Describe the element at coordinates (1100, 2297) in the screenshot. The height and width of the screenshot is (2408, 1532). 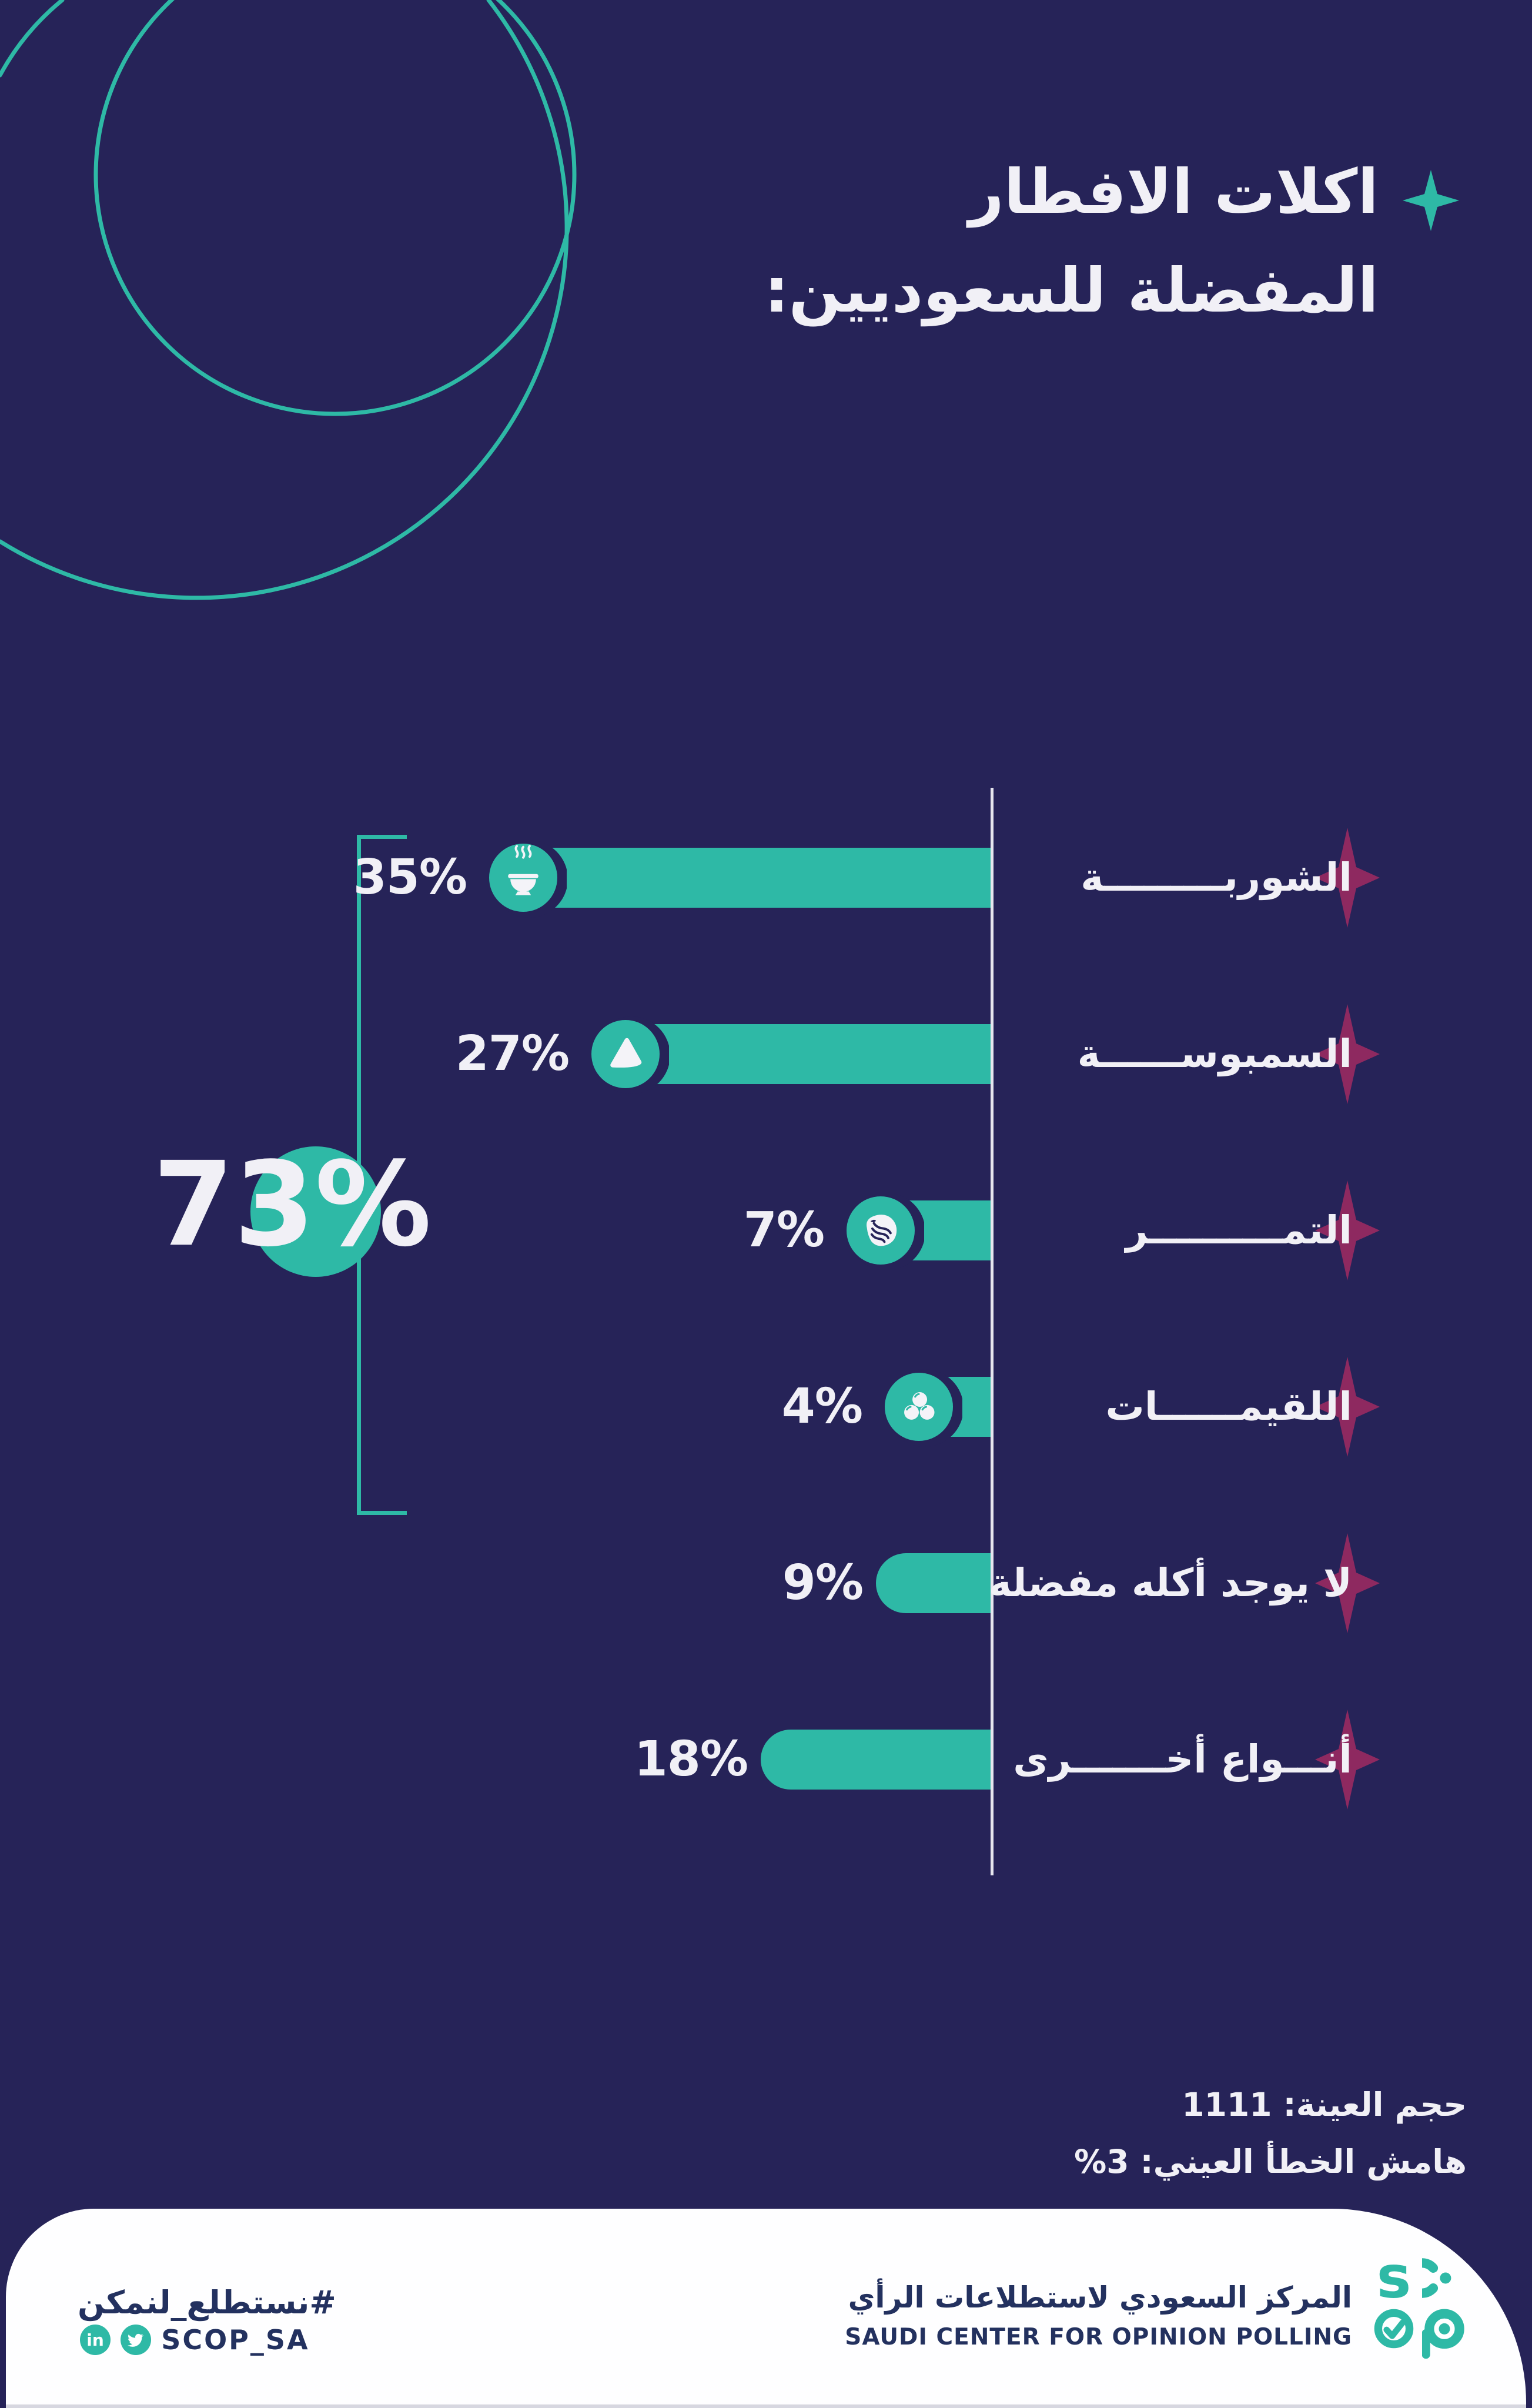
I see `org-name-arabic: المركز السعودي لاستطلاعات الرأي` at that location.